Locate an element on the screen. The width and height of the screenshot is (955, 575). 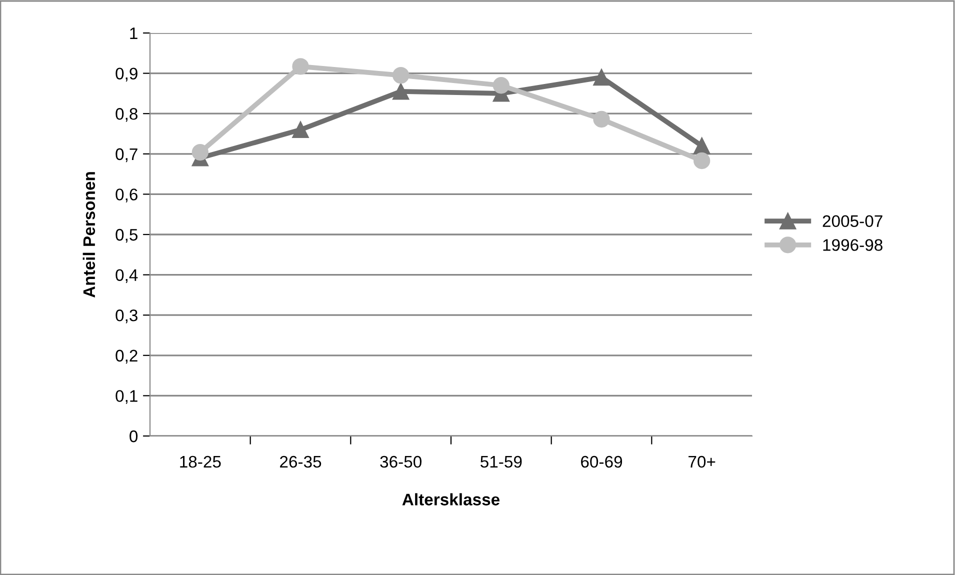
y-tick-label: 0,7 is located at coordinates (127, 155).